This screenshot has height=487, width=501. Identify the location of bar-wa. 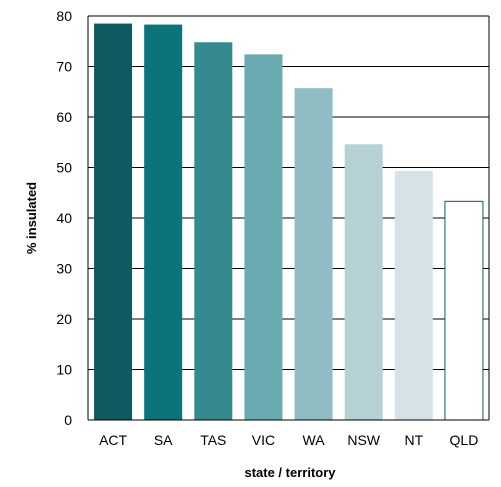
(313, 254).